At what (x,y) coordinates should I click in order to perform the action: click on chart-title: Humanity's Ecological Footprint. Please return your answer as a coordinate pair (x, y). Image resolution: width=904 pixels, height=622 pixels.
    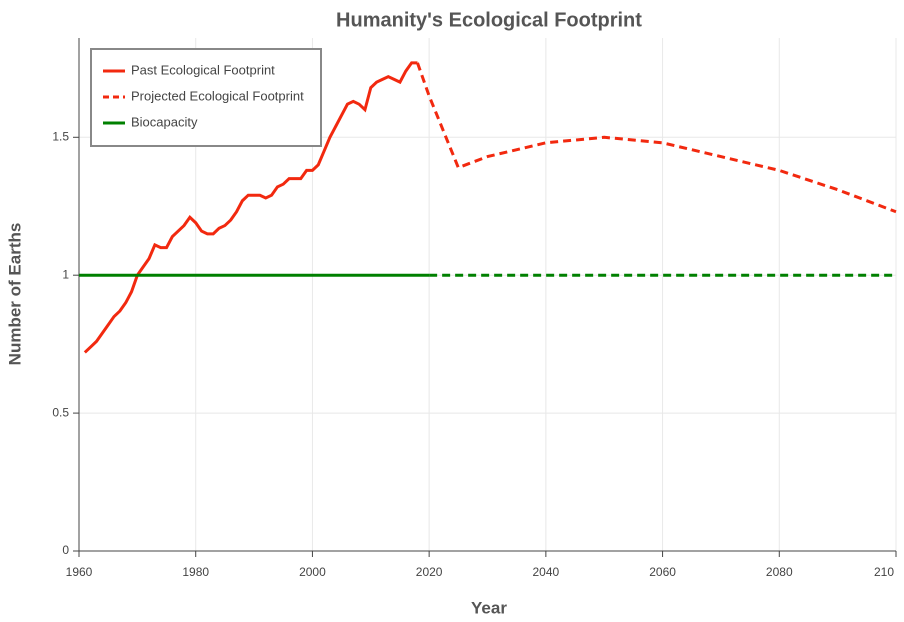
    Looking at the image, I should click on (489, 20).